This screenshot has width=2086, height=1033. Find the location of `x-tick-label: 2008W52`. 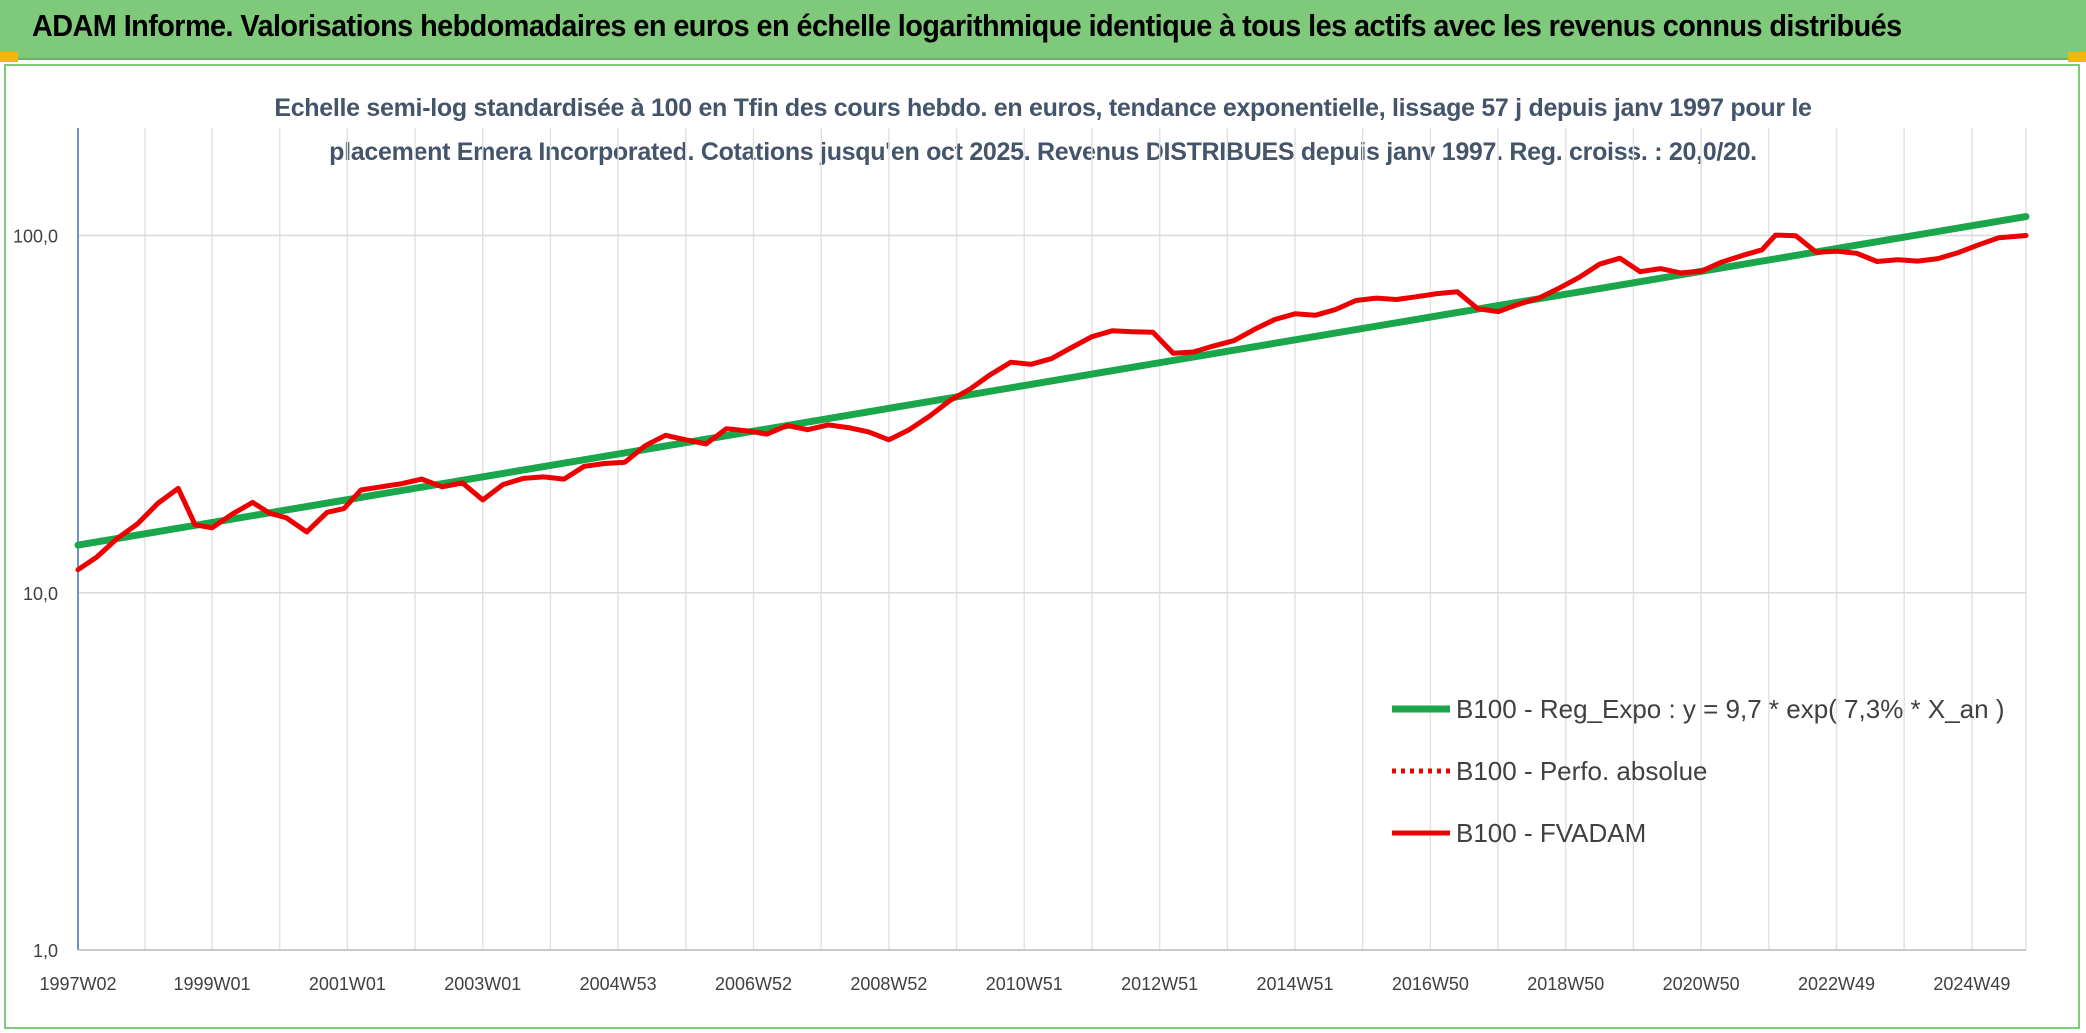

x-tick-label: 2008W52 is located at coordinates (888, 984).